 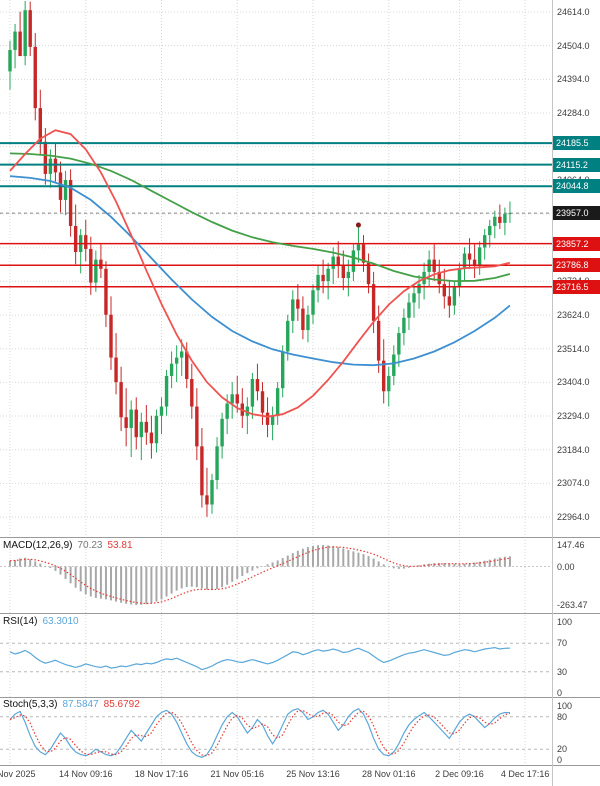 What do you see at coordinates (573, 113) in the screenshot?
I see `price-axis-label: 24284.0` at bounding box center [573, 113].